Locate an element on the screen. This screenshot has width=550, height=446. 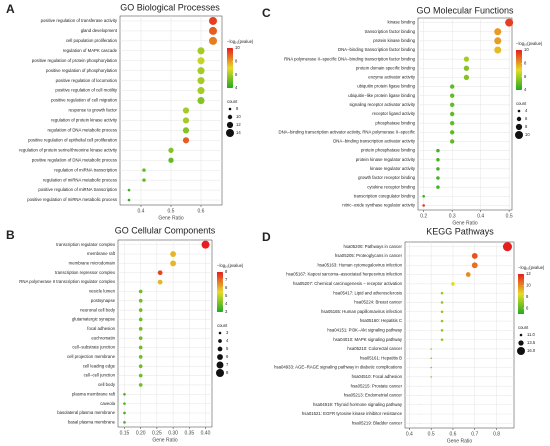
x-tick-label: 0.35 is located at coordinates (189, 433).